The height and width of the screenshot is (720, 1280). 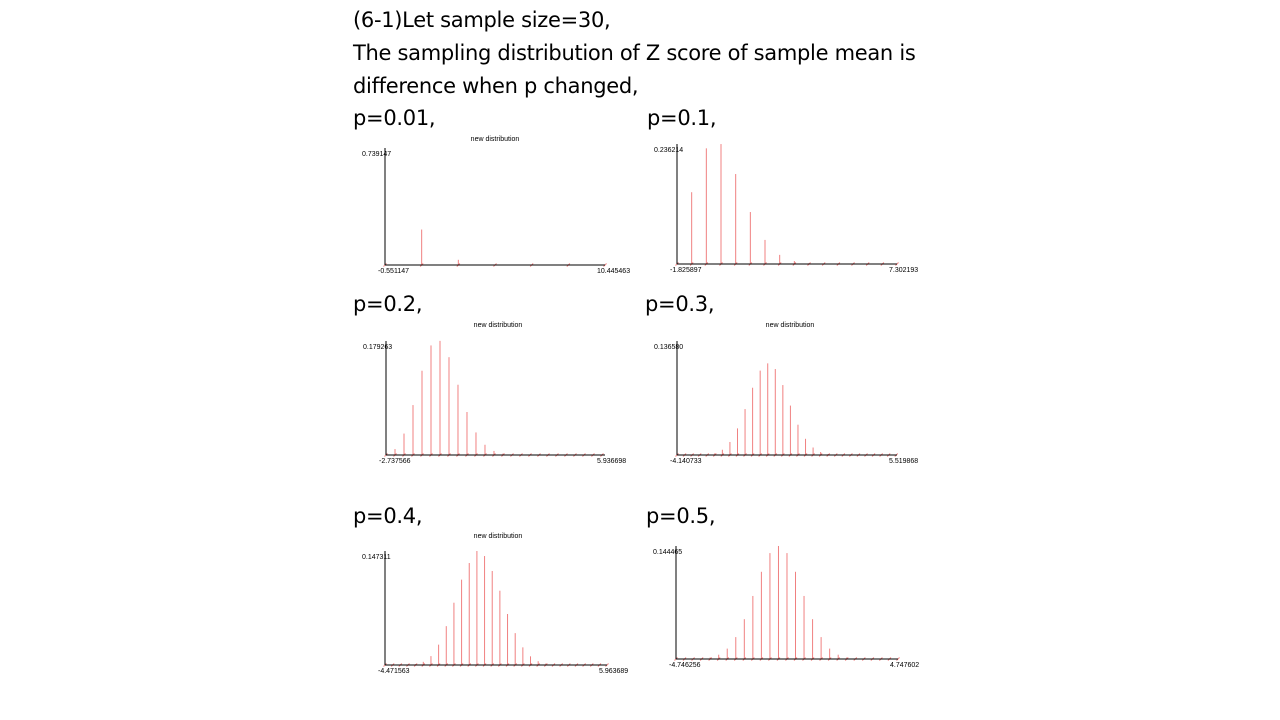 I want to click on x-min-label: -1.825897, so click(x=686, y=270).